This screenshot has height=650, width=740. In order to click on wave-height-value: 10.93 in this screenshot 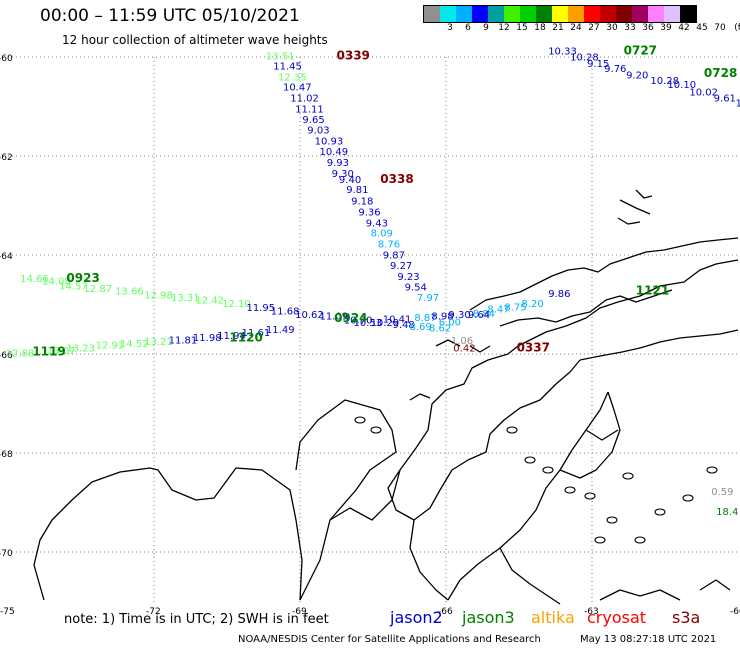, I will do `click(329, 142)`.